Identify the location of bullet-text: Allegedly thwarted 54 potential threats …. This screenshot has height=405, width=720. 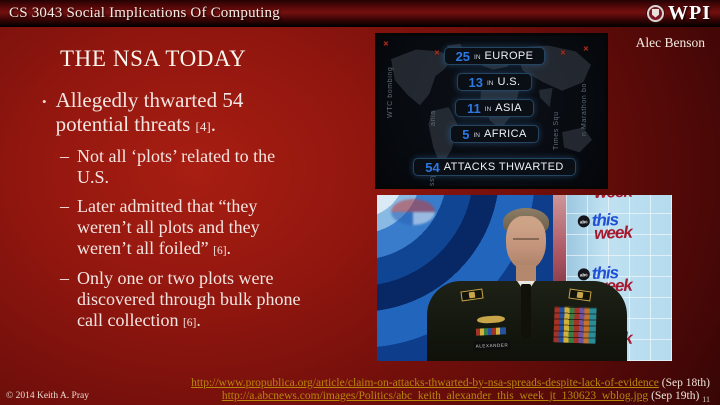
(183, 112).